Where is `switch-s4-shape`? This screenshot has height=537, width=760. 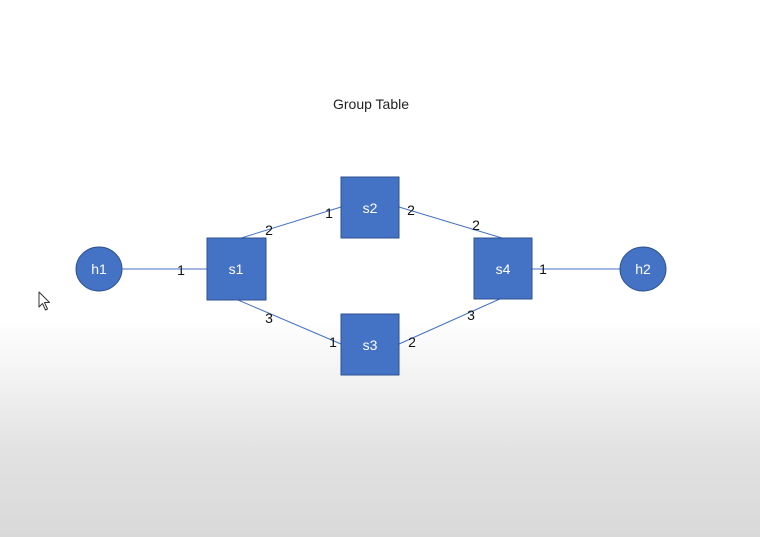
switch-s4-shape is located at coordinates (503, 268).